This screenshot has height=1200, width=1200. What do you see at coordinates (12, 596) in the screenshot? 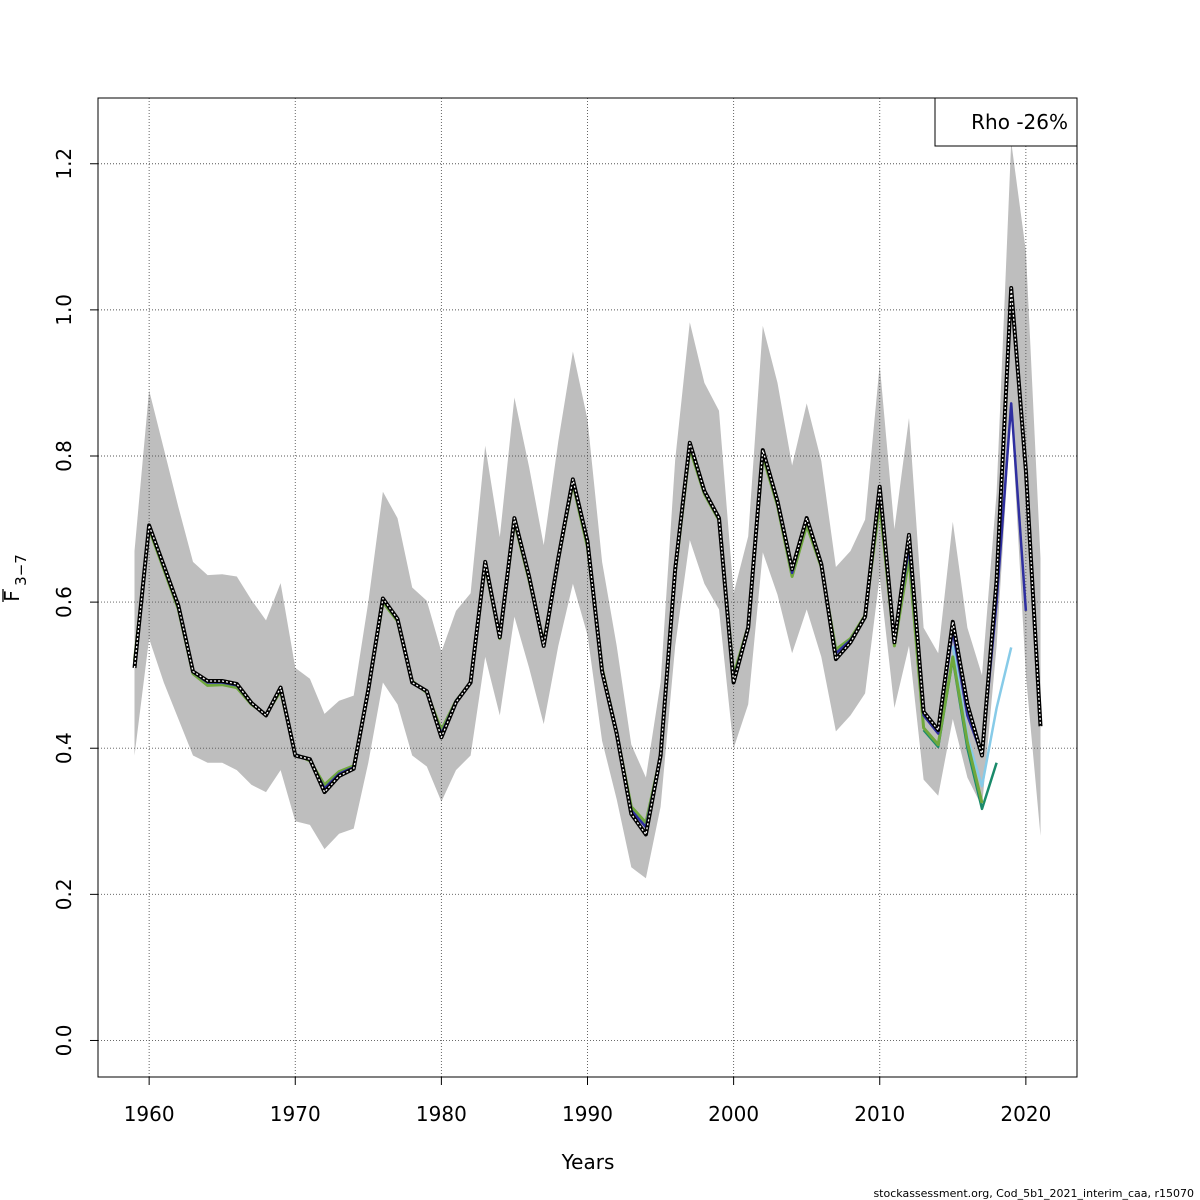
I see `y-axis-title-main: F` at bounding box center [12, 596].